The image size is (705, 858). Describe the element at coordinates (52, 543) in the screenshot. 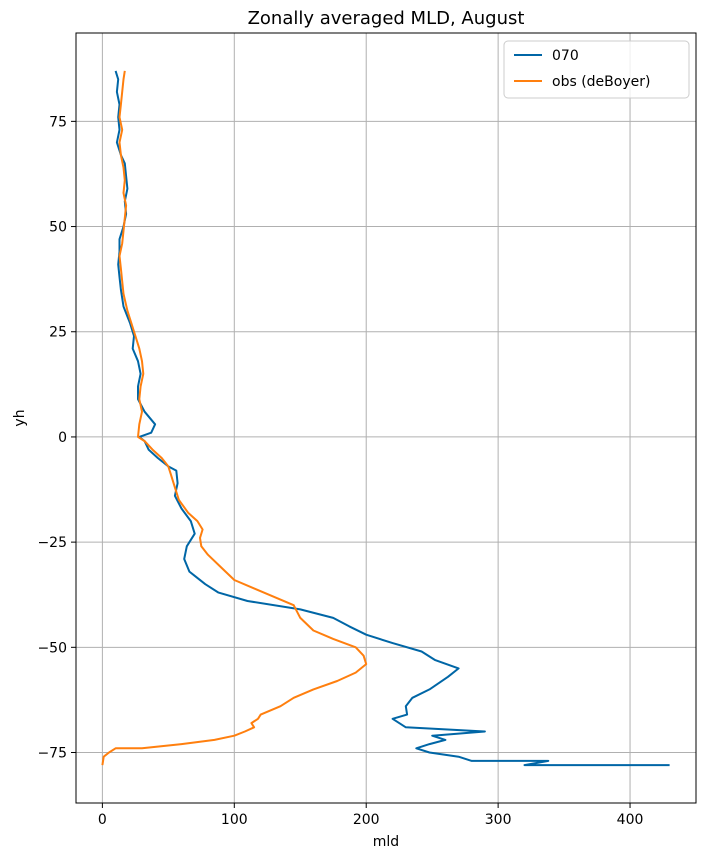

I see `y-tick-label: −25` at that location.